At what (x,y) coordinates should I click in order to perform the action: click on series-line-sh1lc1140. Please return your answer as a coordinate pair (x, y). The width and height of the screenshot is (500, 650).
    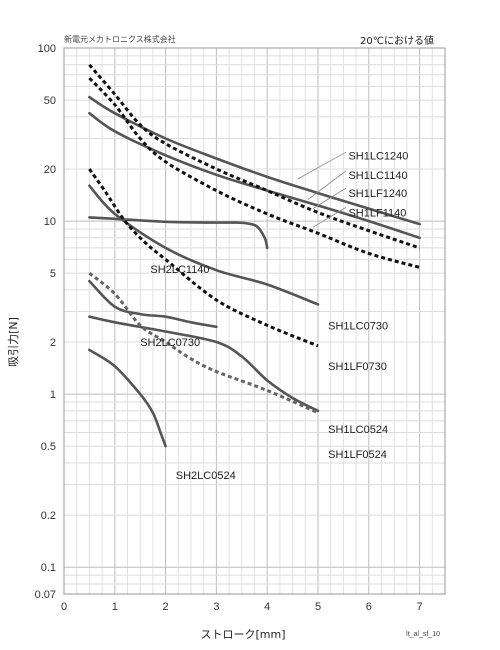
    Looking at the image, I should click on (254, 175).